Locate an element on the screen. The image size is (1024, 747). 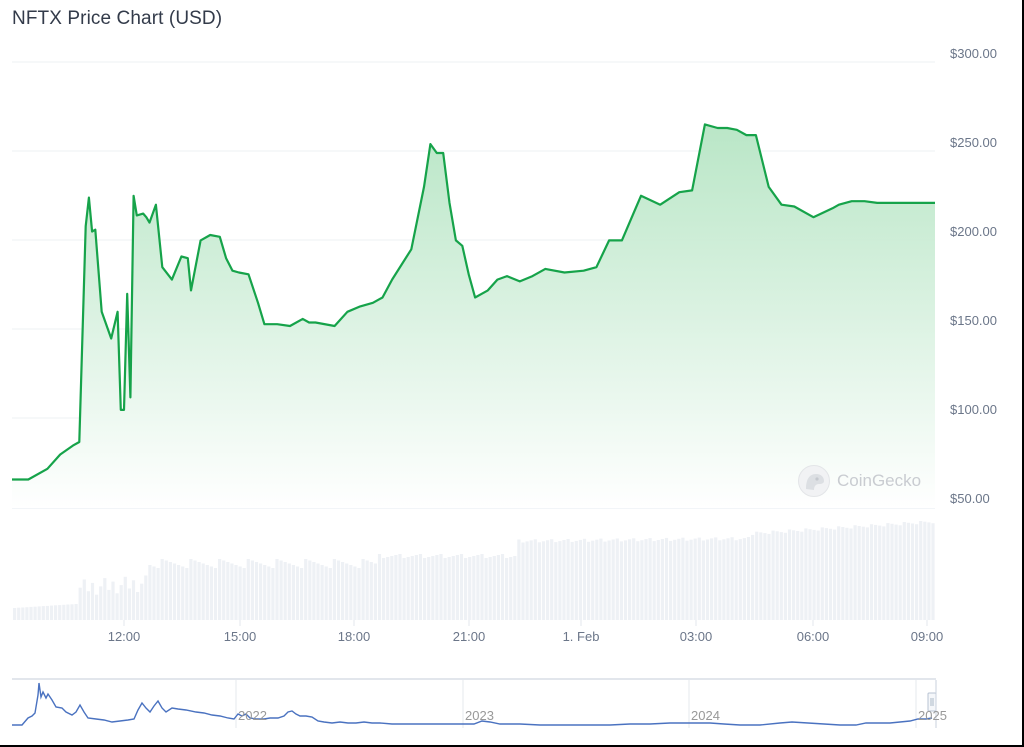
y-tick-label: $250.00 is located at coordinates (973, 142).